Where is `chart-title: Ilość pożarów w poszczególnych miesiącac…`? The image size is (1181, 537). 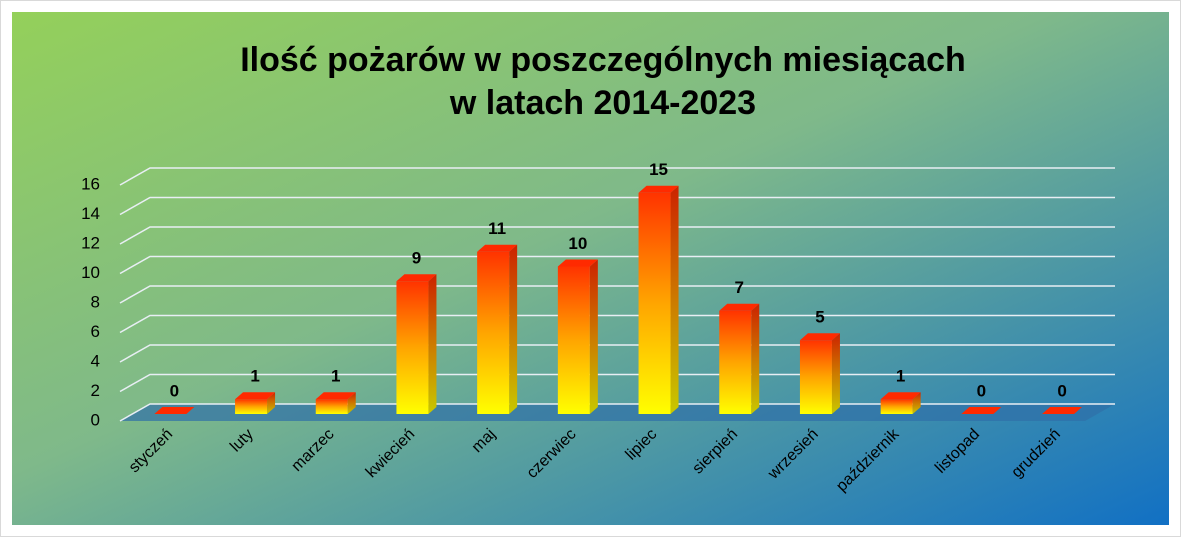 chart-title: Ilość pożarów w poszczególnych miesiącac… is located at coordinates (603, 60).